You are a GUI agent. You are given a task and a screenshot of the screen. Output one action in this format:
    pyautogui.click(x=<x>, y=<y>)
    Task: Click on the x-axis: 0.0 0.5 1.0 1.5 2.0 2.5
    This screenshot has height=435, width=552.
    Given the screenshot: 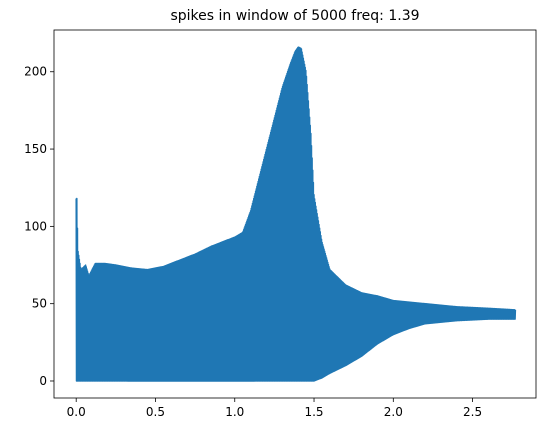 What is the action you would take?
    pyautogui.click(x=274, y=408)
    